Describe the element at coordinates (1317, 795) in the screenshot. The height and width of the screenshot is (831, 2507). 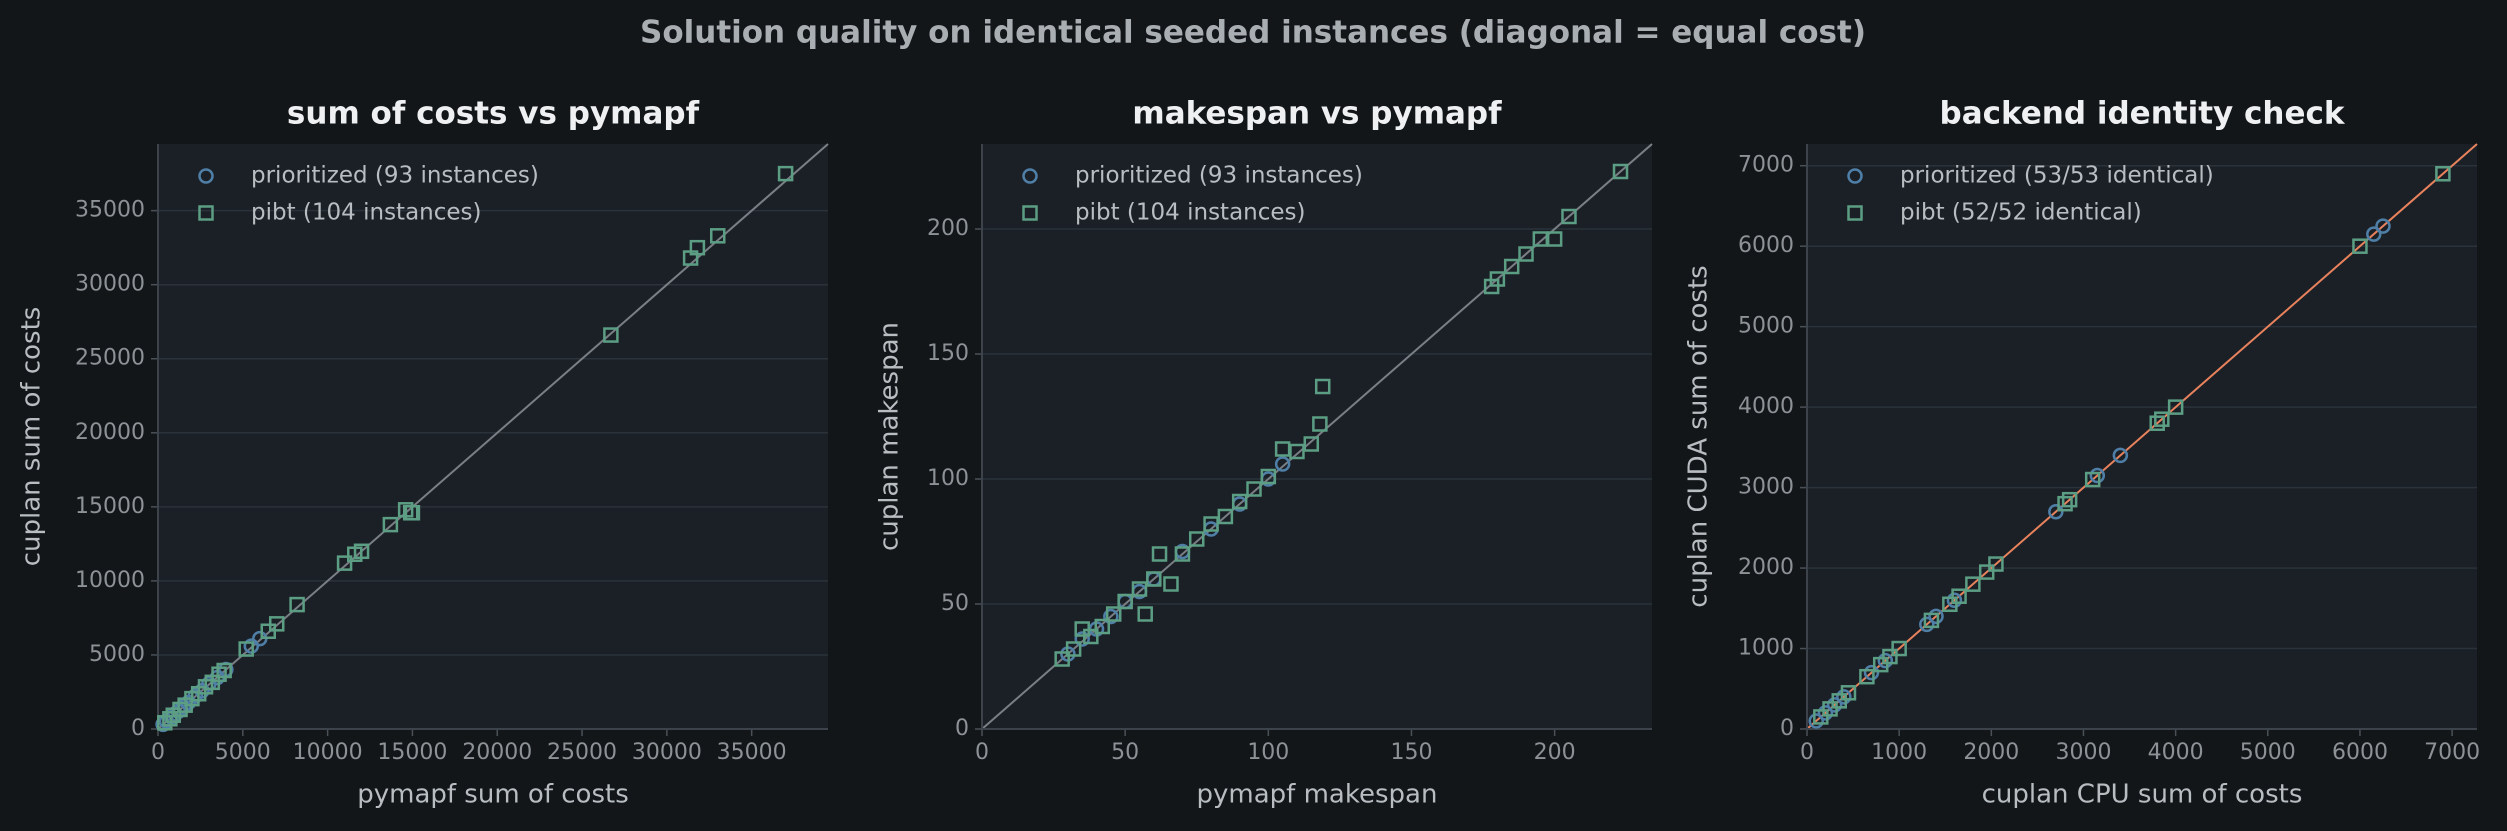
I see `x-axis-label: pymapf makespan` at that location.